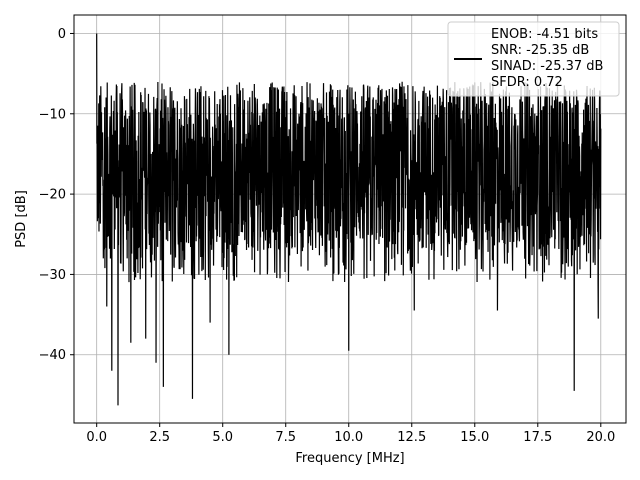  Describe the element at coordinates (62, 34) in the screenshot. I see `y-tick-label: 0` at that location.